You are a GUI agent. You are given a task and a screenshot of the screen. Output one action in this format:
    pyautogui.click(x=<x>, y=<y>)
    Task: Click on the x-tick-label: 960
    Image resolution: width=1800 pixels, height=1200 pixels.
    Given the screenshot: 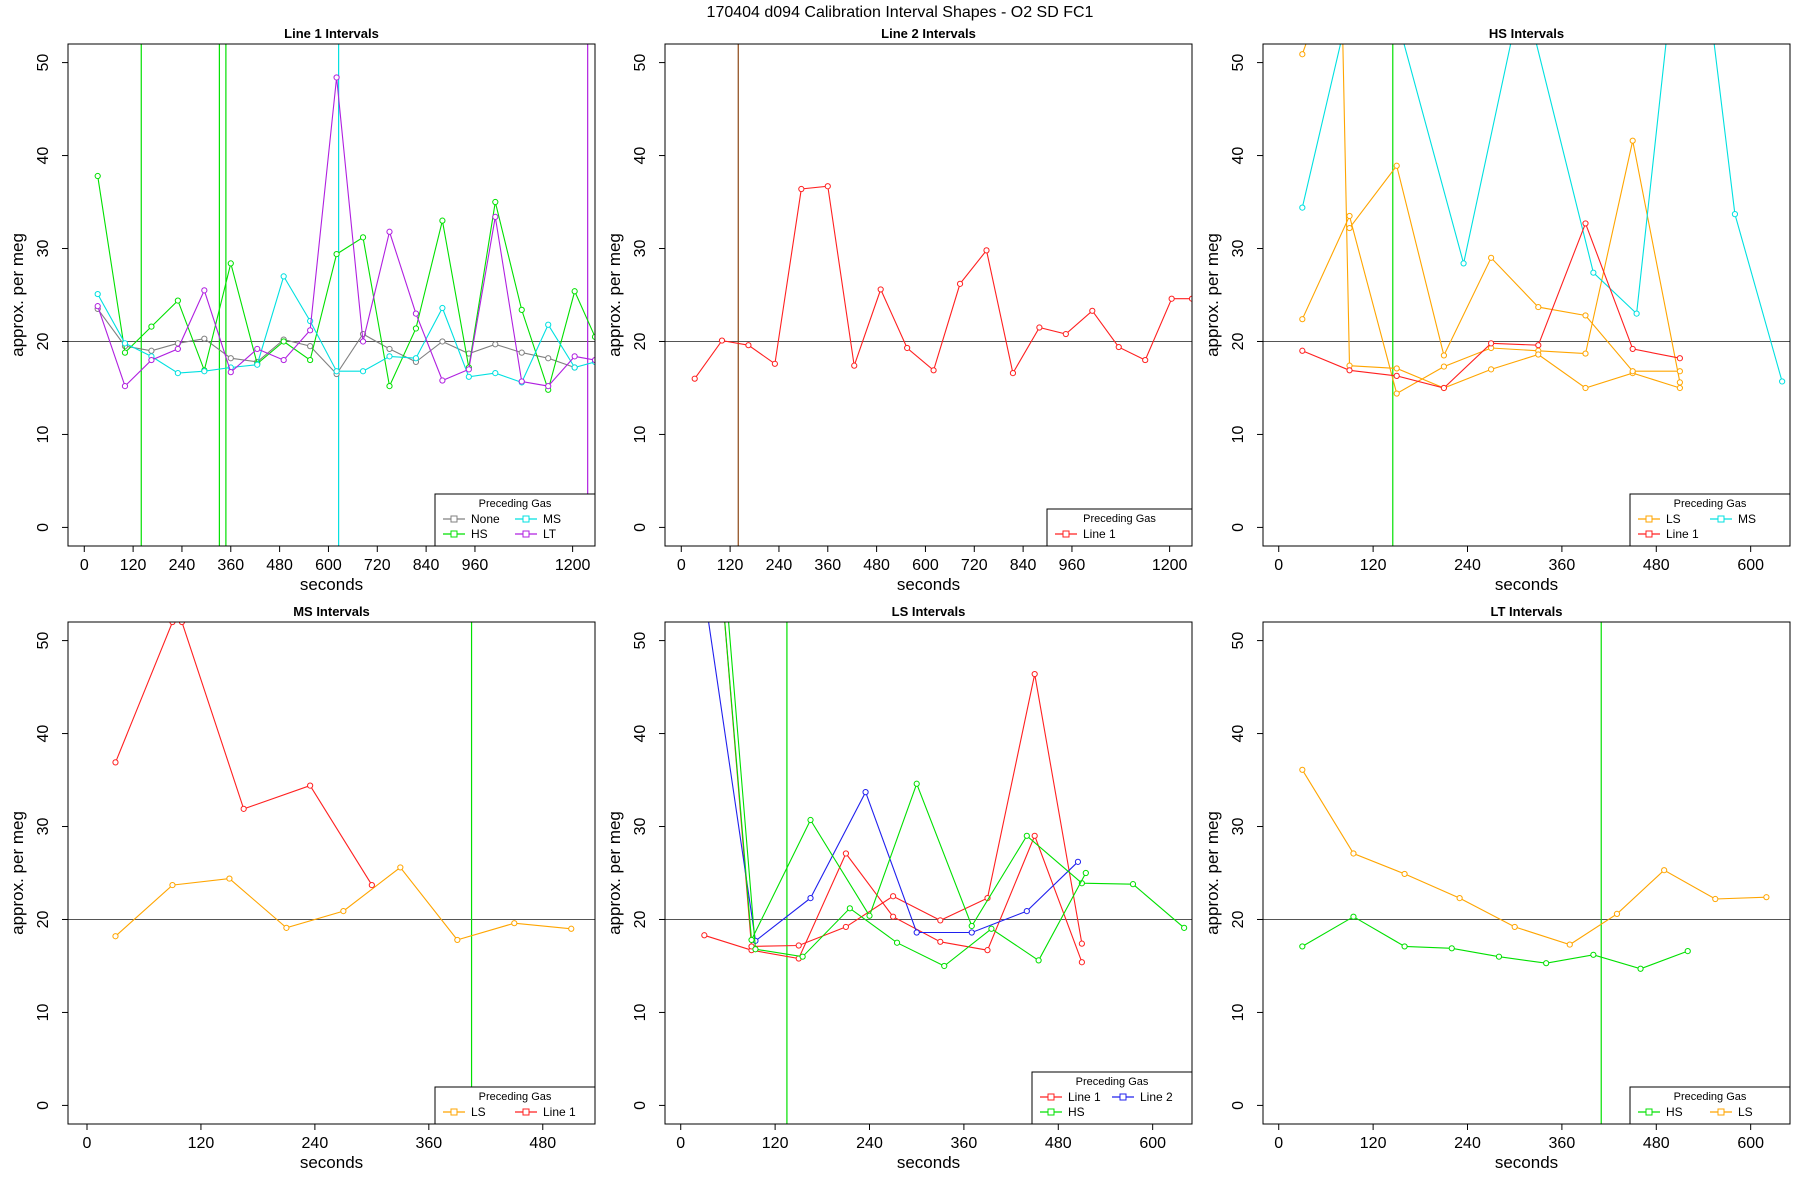 What is the action you would take?
    pyautogui.click(x=475, y=565)
    